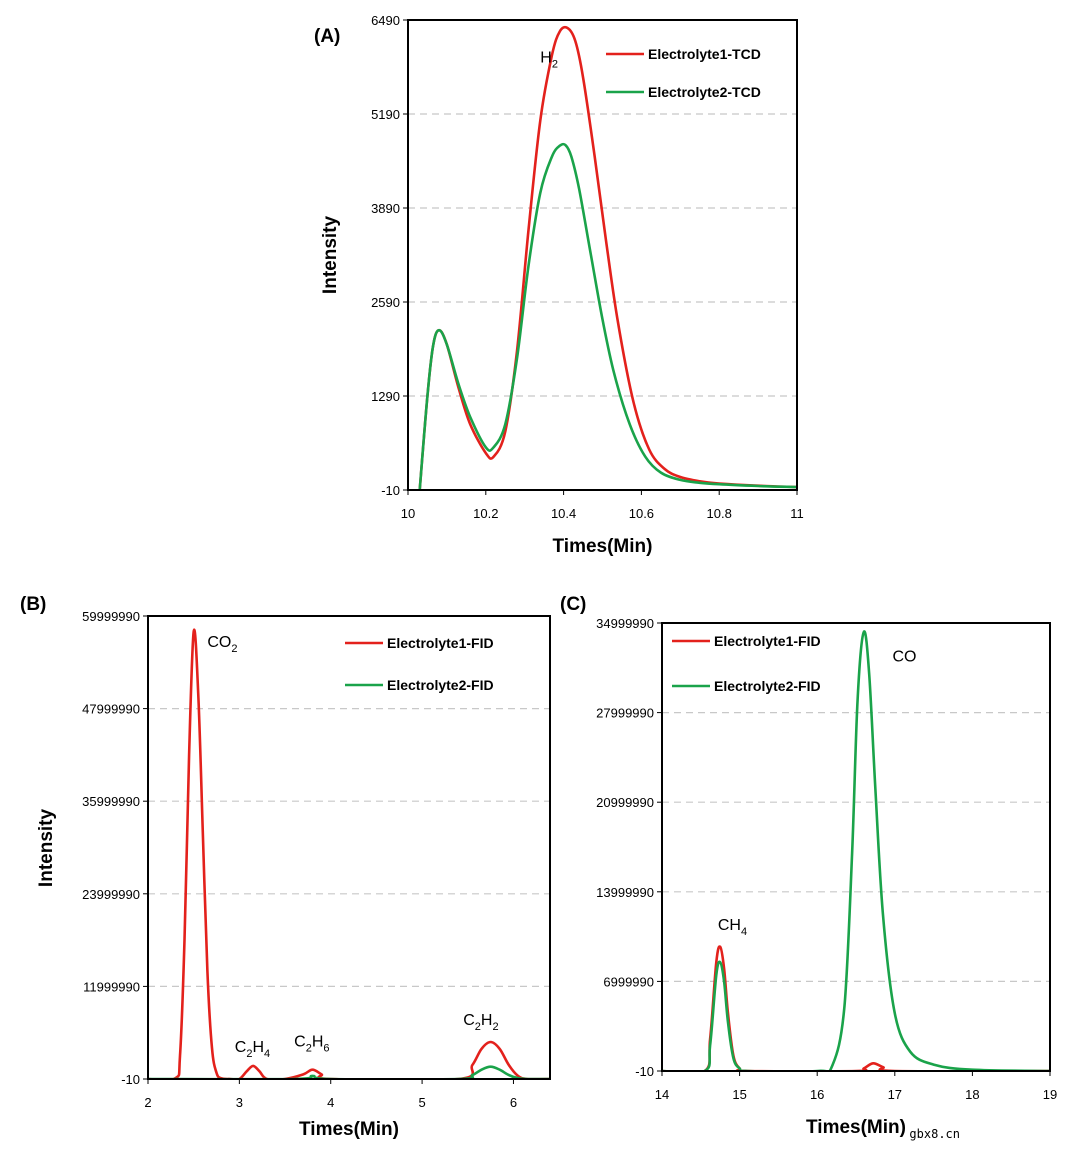 The width and height of the screenshot is (1080, 1165). I want to click on y-tick-label-c: 6999990, so click(628, 981).